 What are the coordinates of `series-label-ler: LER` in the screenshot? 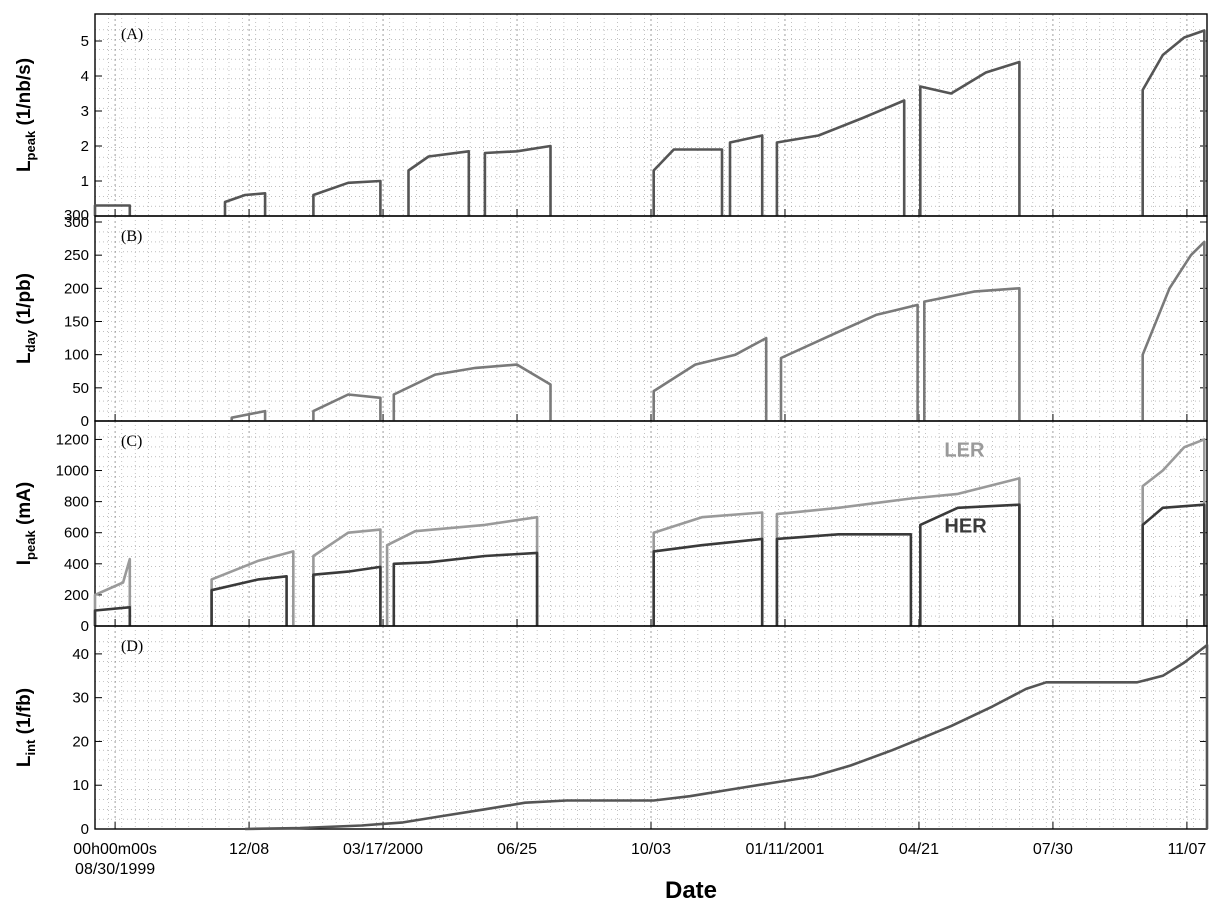 It's located at (964, 450).